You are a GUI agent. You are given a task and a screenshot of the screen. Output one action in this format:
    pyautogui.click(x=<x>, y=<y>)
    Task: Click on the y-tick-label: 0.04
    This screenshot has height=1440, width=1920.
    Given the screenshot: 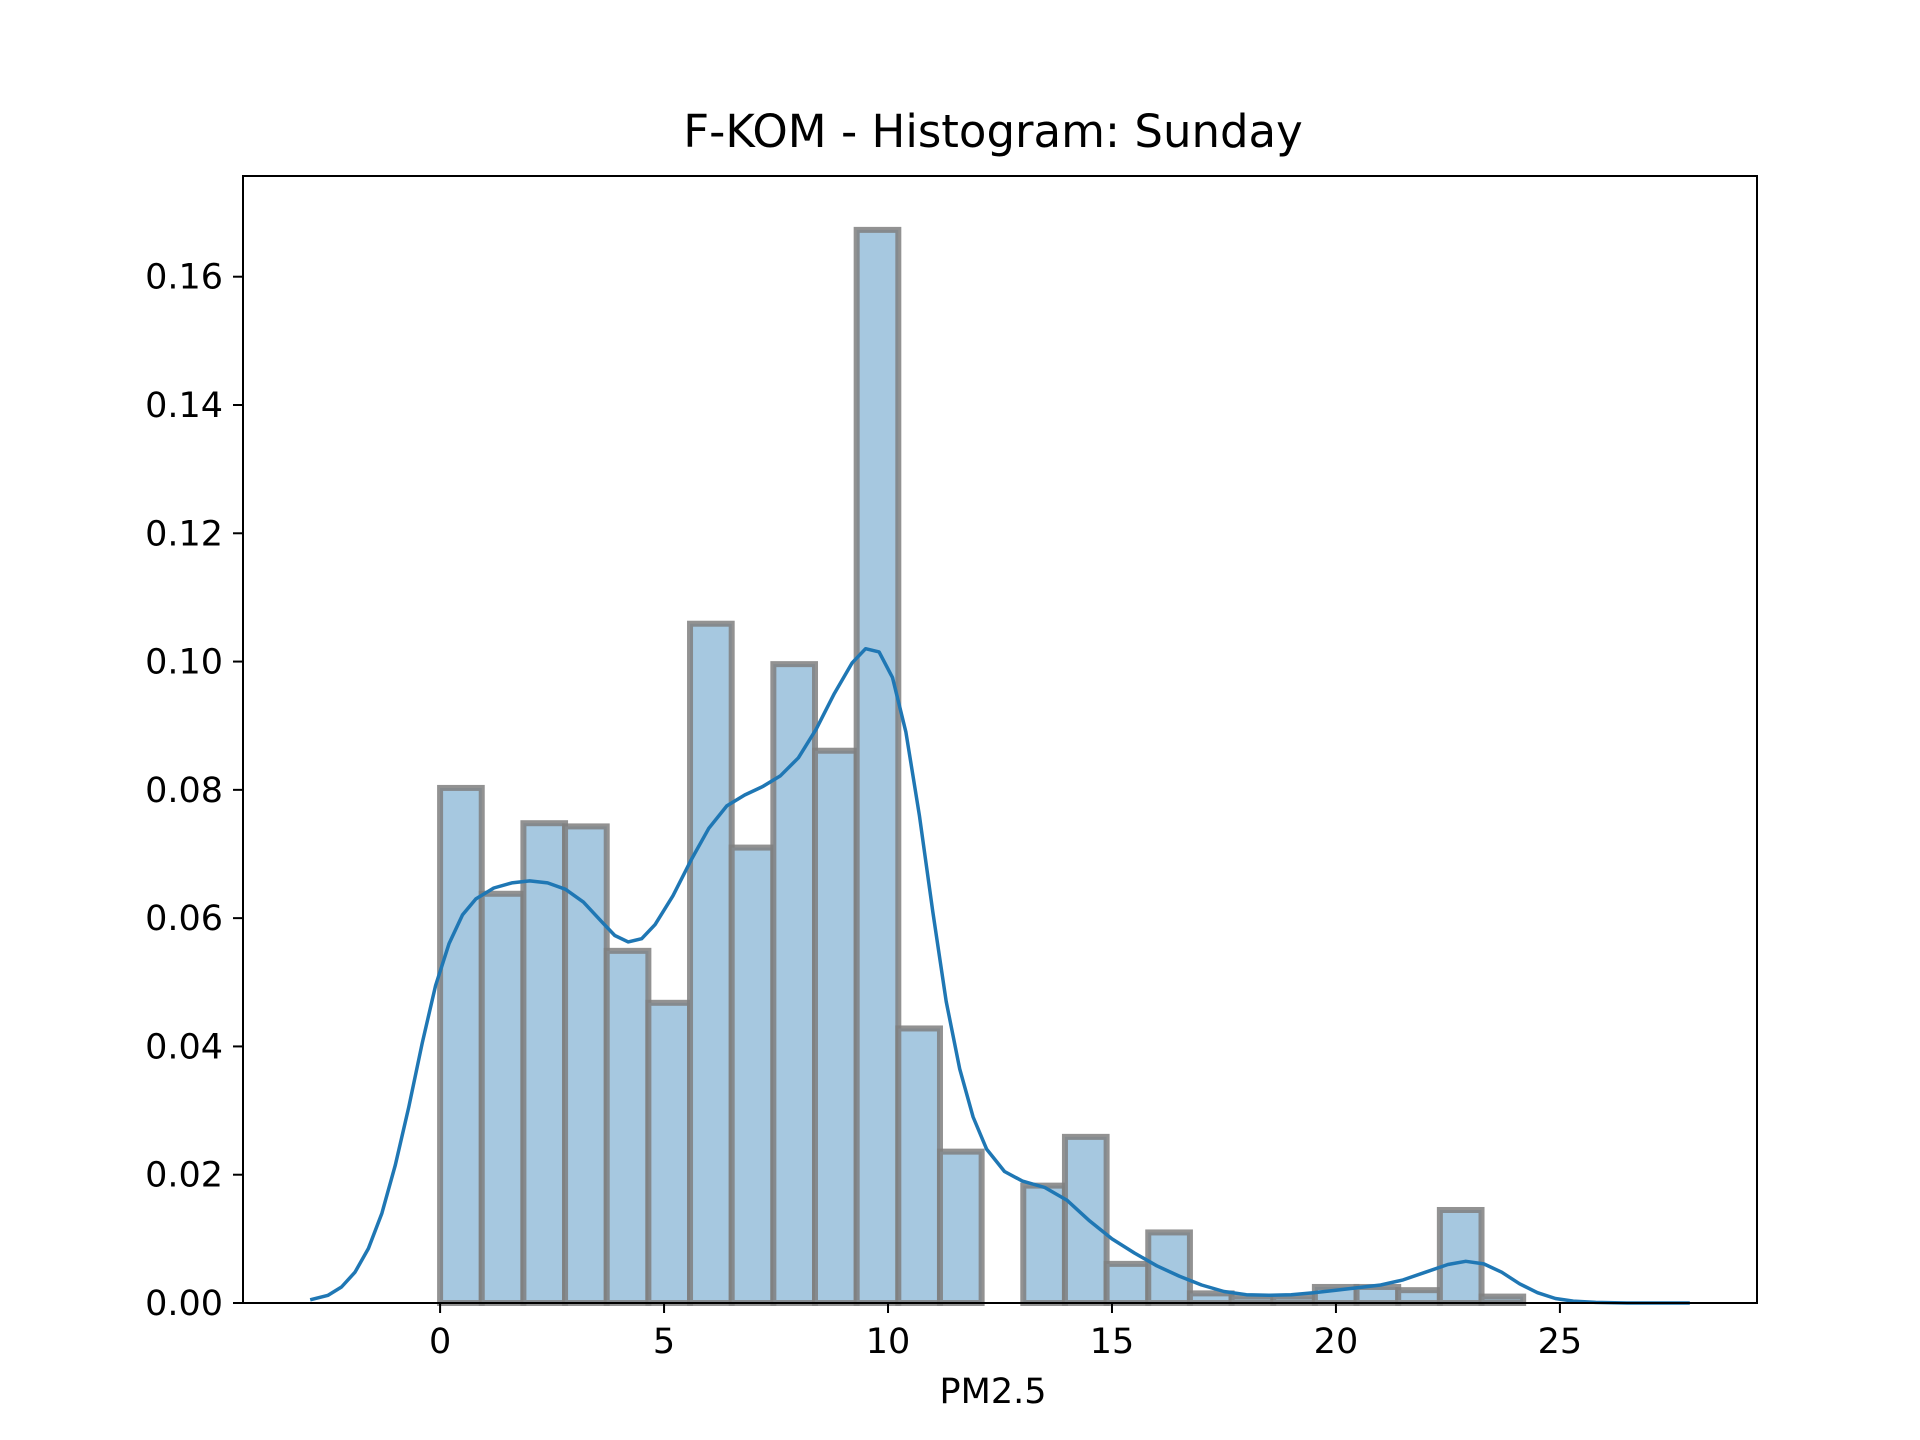 What is the action you would take?
    pyautogui.click(x=184, y=1047)
    